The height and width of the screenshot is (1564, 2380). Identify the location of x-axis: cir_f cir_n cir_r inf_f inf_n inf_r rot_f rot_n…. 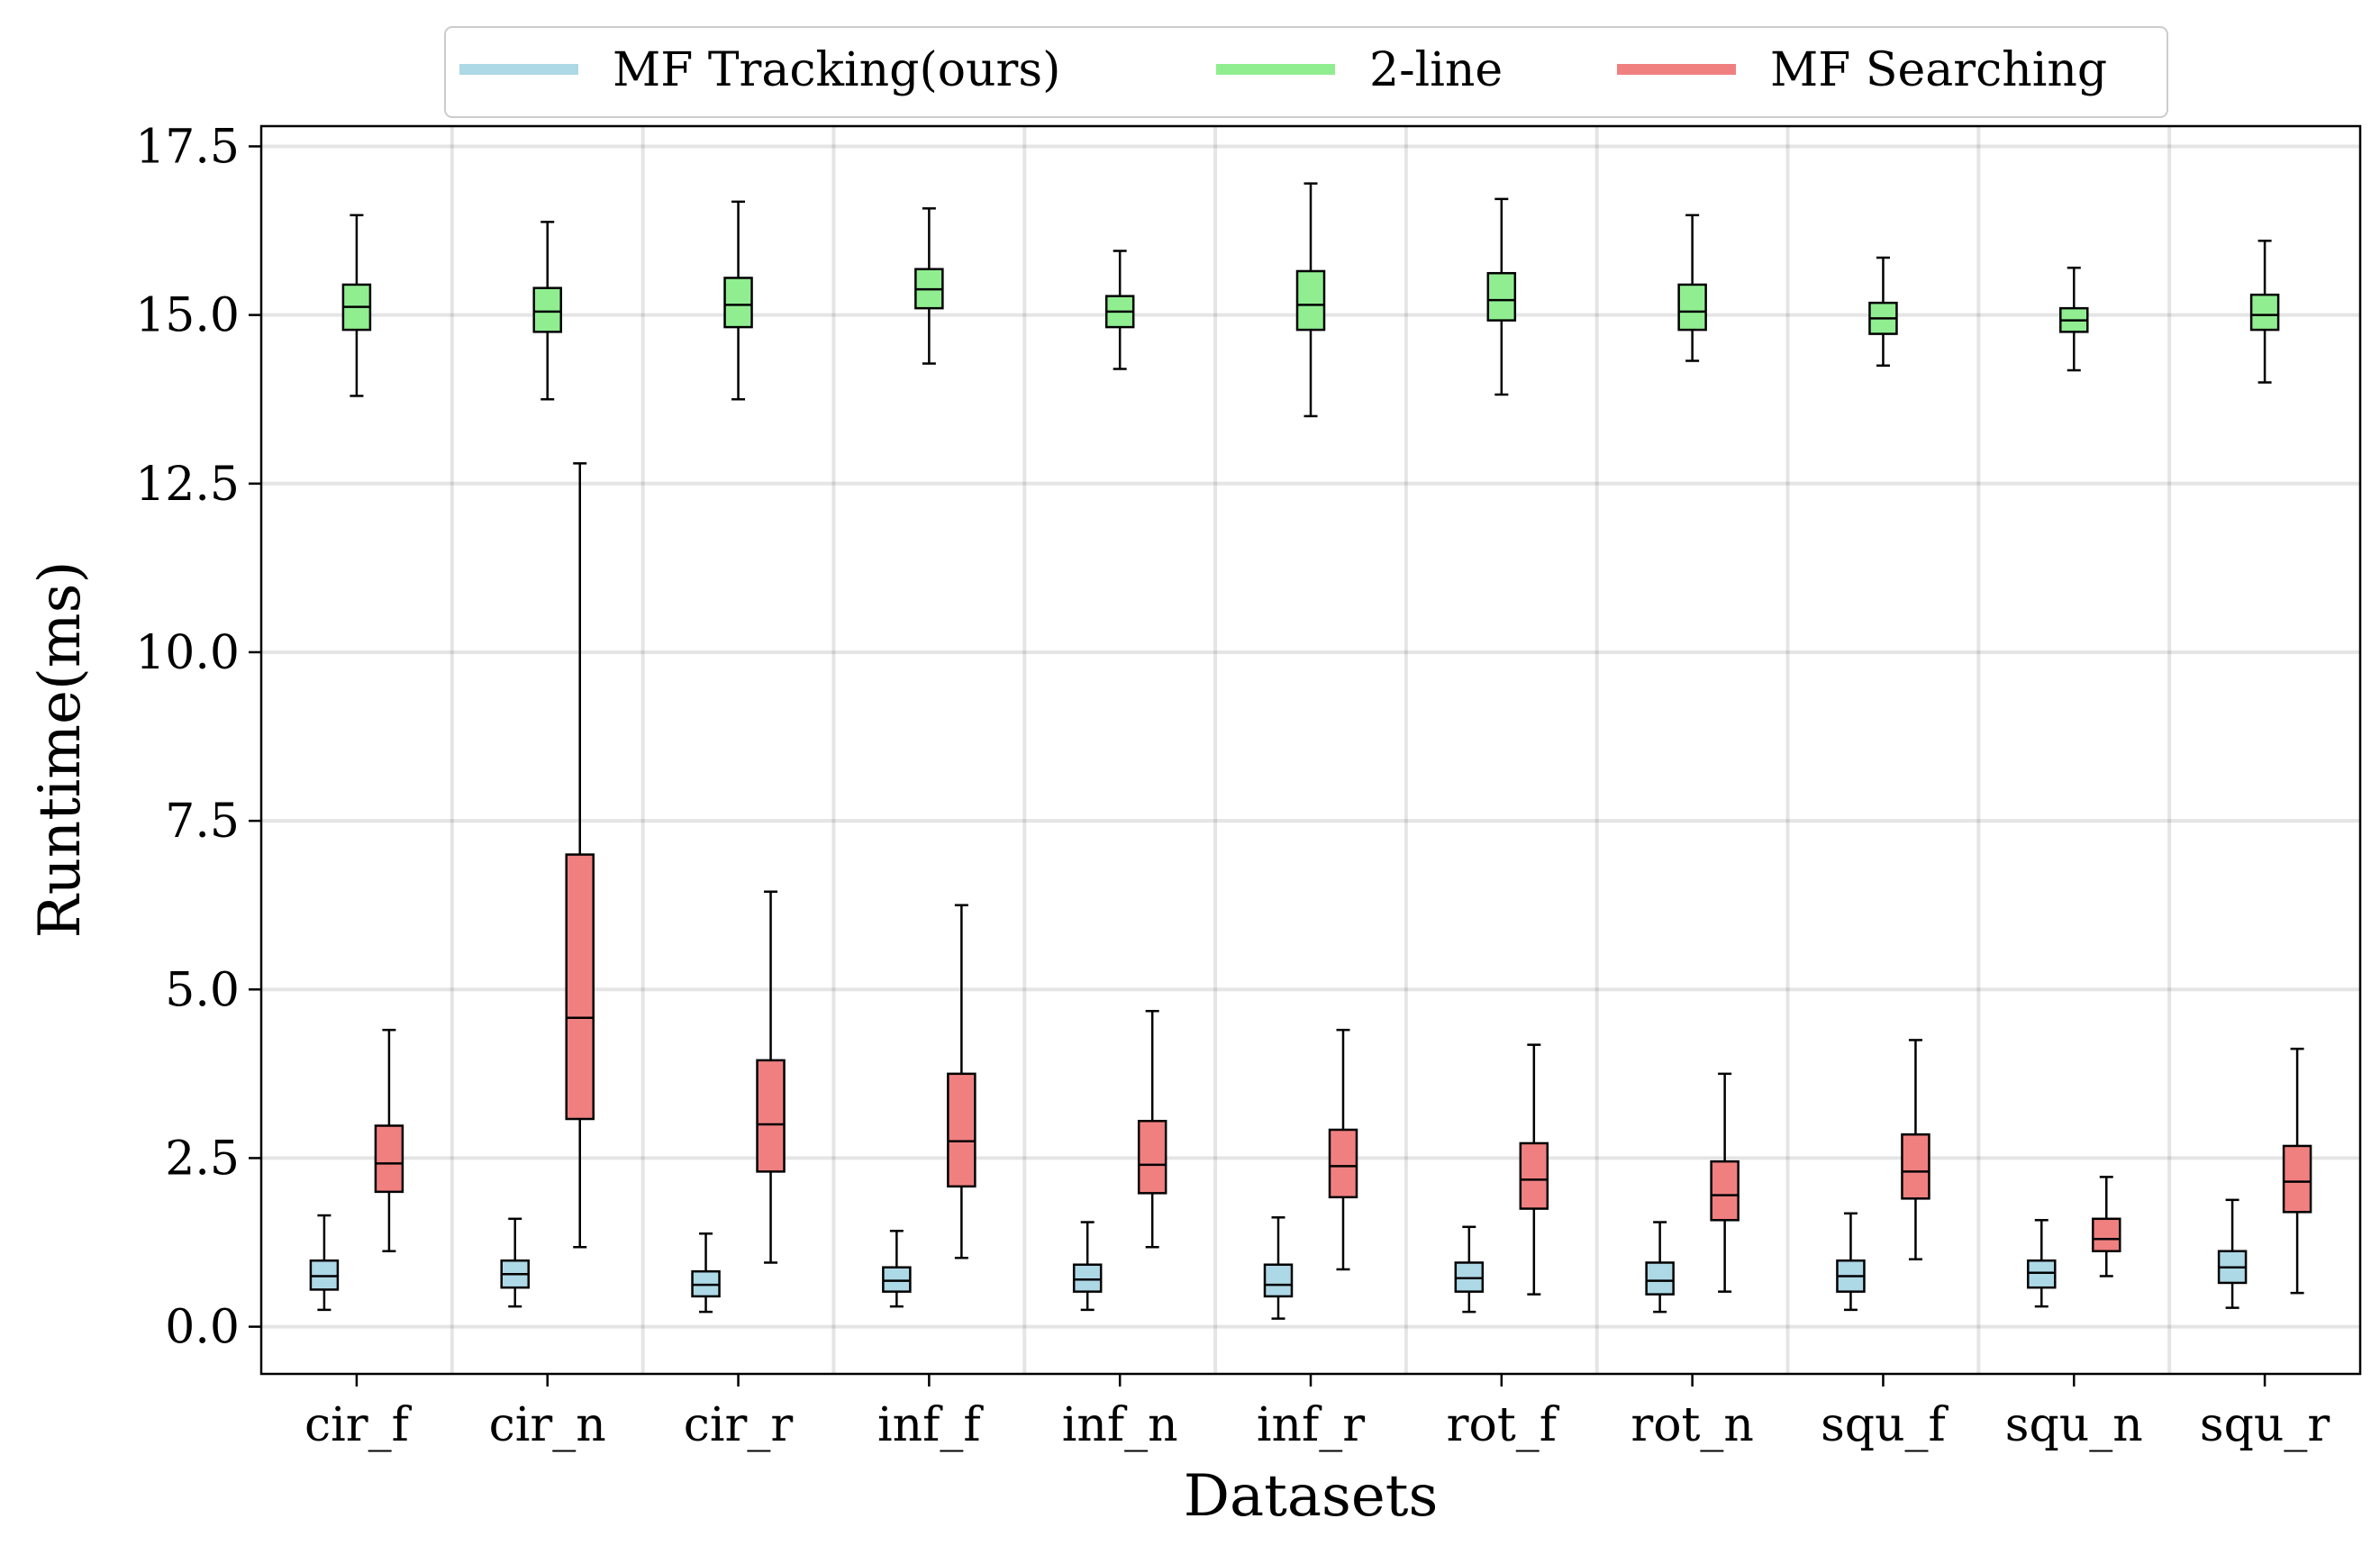
(1317, 1413).